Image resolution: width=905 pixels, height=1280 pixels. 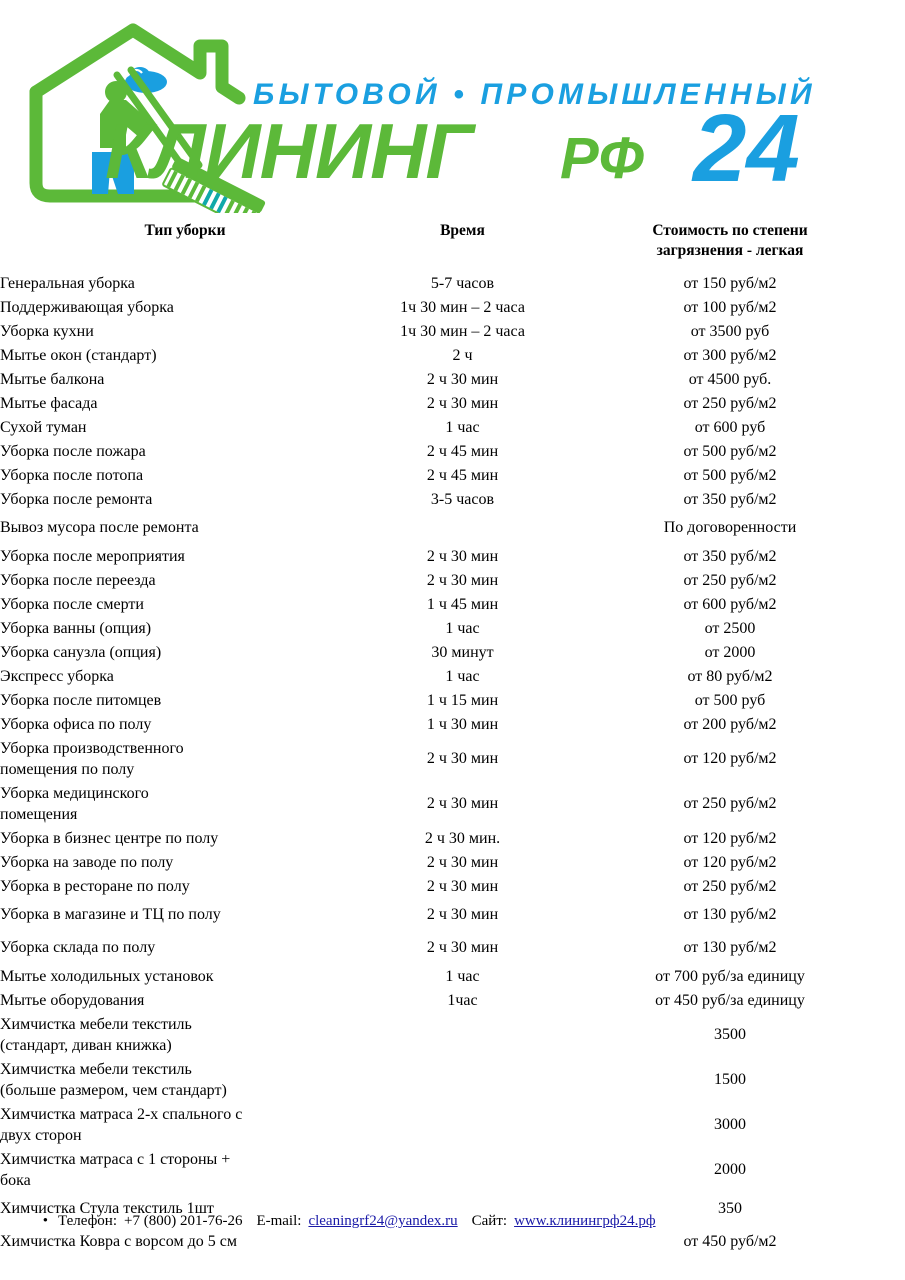 What do you see at coordinates (730, 1034) in the screenshot?
I see `cell-price: 3500` at bounding box center [730, 1034].